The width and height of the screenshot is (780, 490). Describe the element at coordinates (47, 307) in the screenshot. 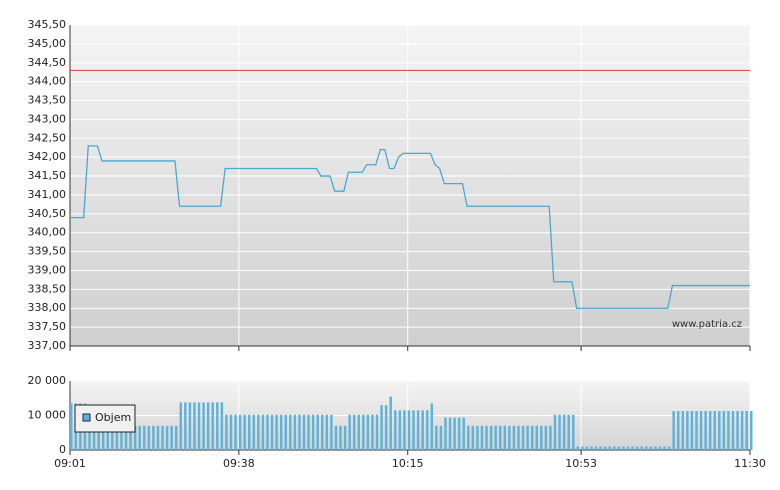

I see `y-tick-label: 338,00` at that location.